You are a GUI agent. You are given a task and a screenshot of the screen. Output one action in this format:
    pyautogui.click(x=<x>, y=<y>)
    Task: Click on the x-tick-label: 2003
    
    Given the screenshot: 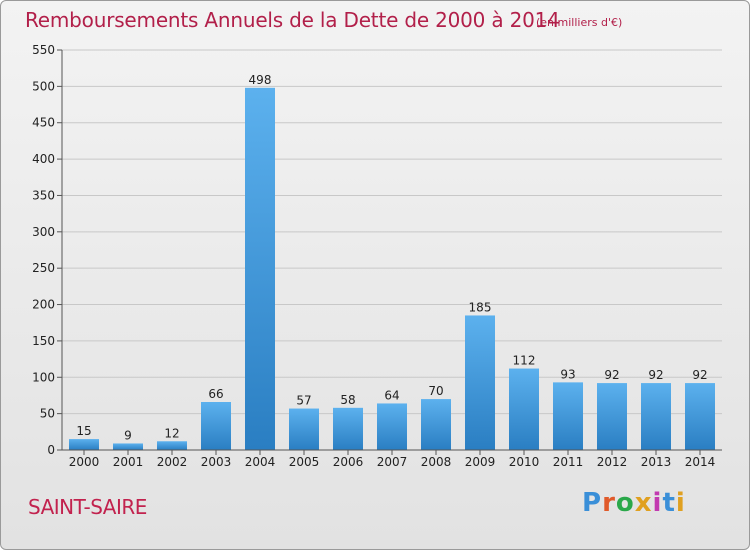 What is the action you would take?
    pyautogui.click(x=216, y=462)
    